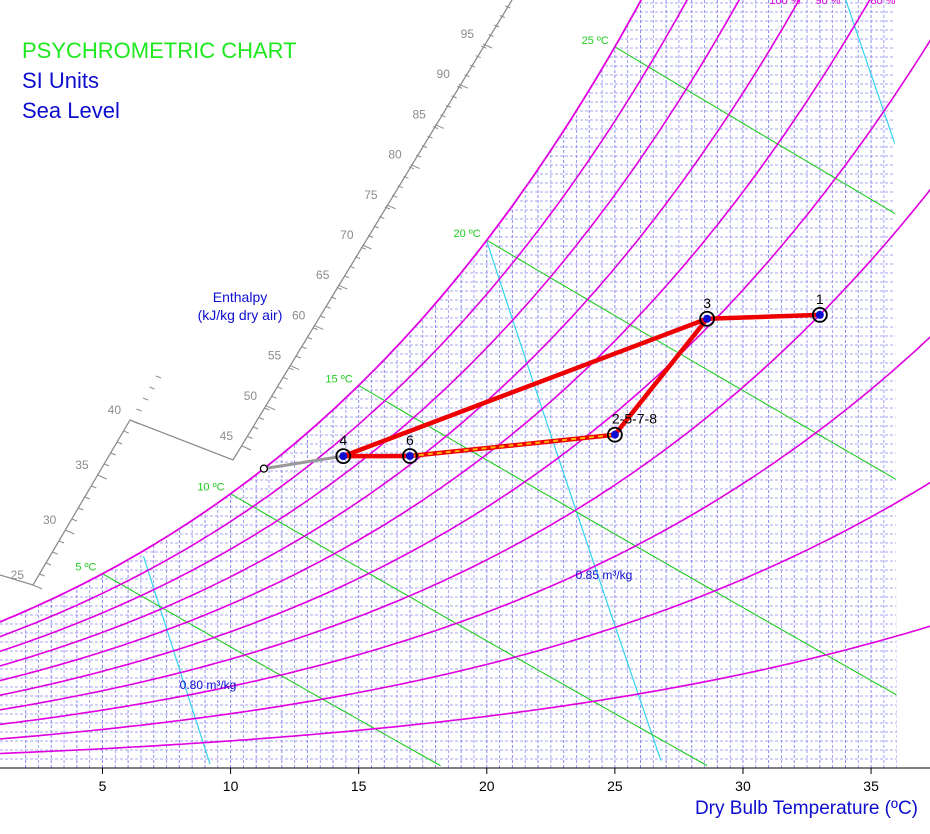  What do you see at coordinates (208, 685) in the screenshot?
I see `volume-label-0.80: 0.80 m³/kg` at bounding box center [208, 685].